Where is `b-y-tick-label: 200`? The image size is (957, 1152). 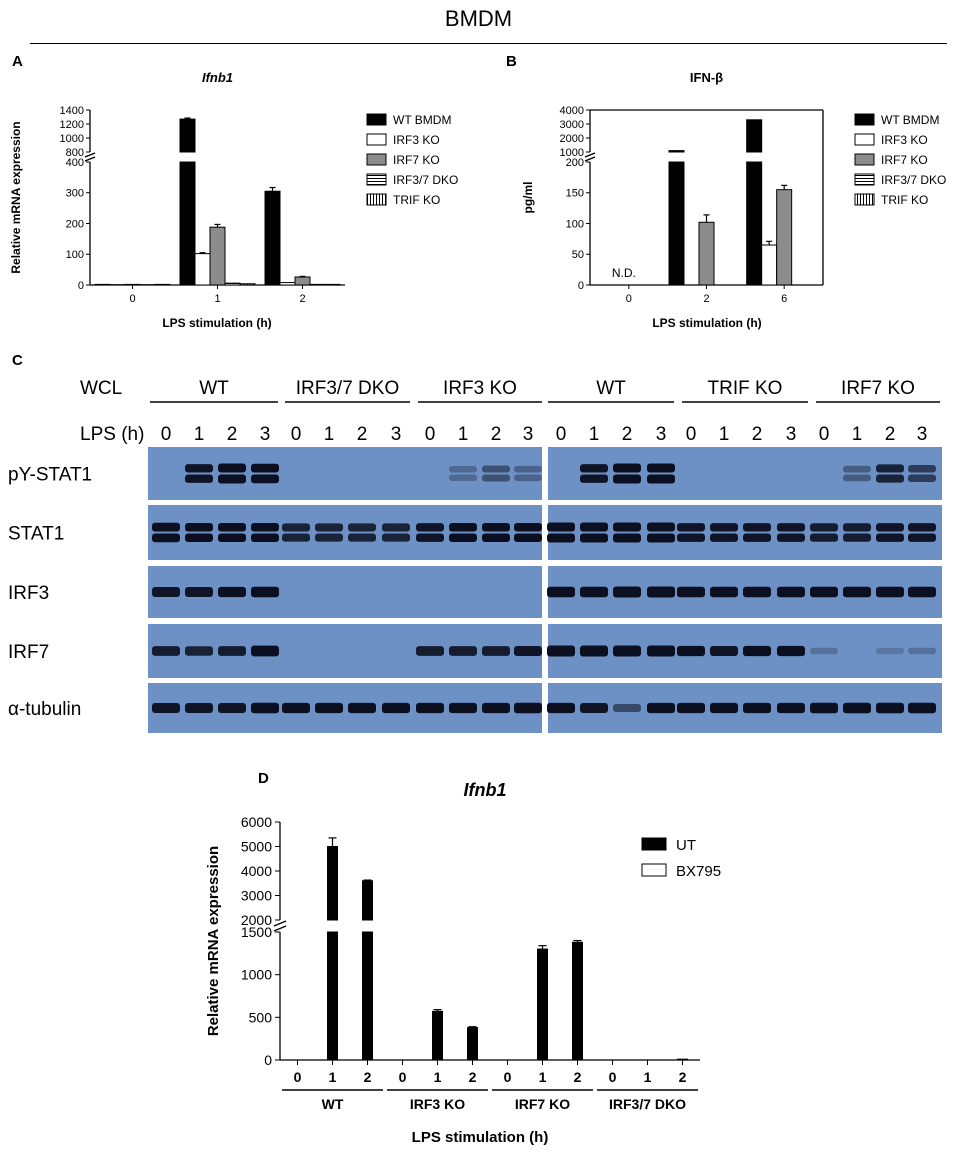
b-y-tick-label: 200 is located at coordinates (575, 163).